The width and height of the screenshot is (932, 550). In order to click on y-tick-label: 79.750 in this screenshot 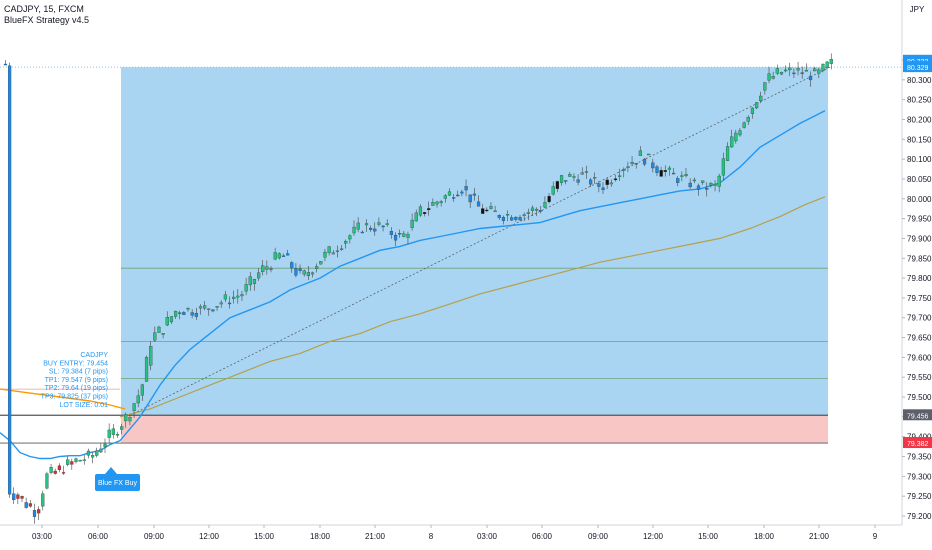, I will do `click(919, 298)`.